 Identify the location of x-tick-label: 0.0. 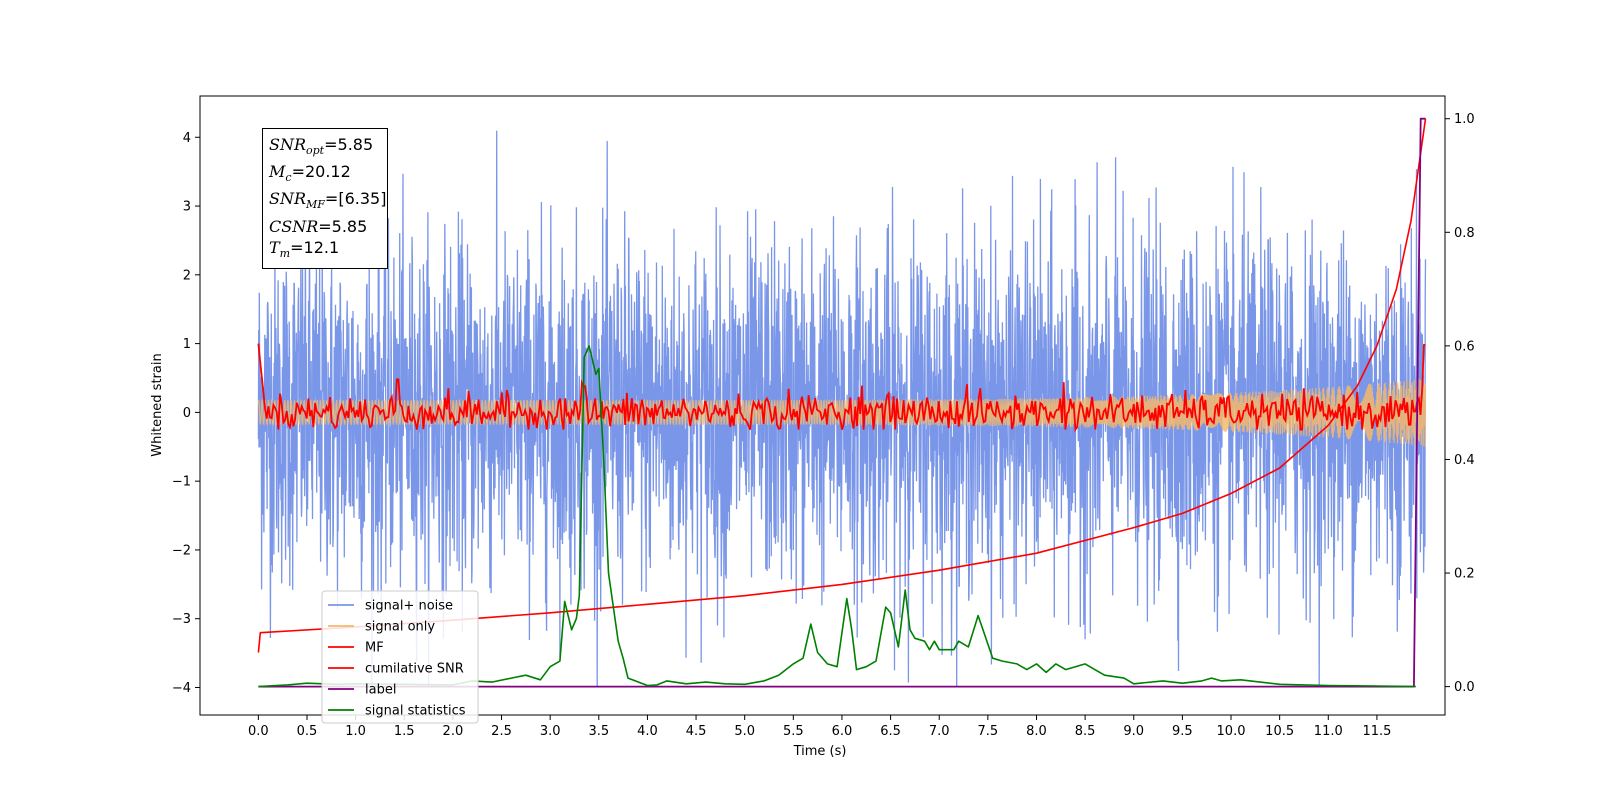
(258, 731).